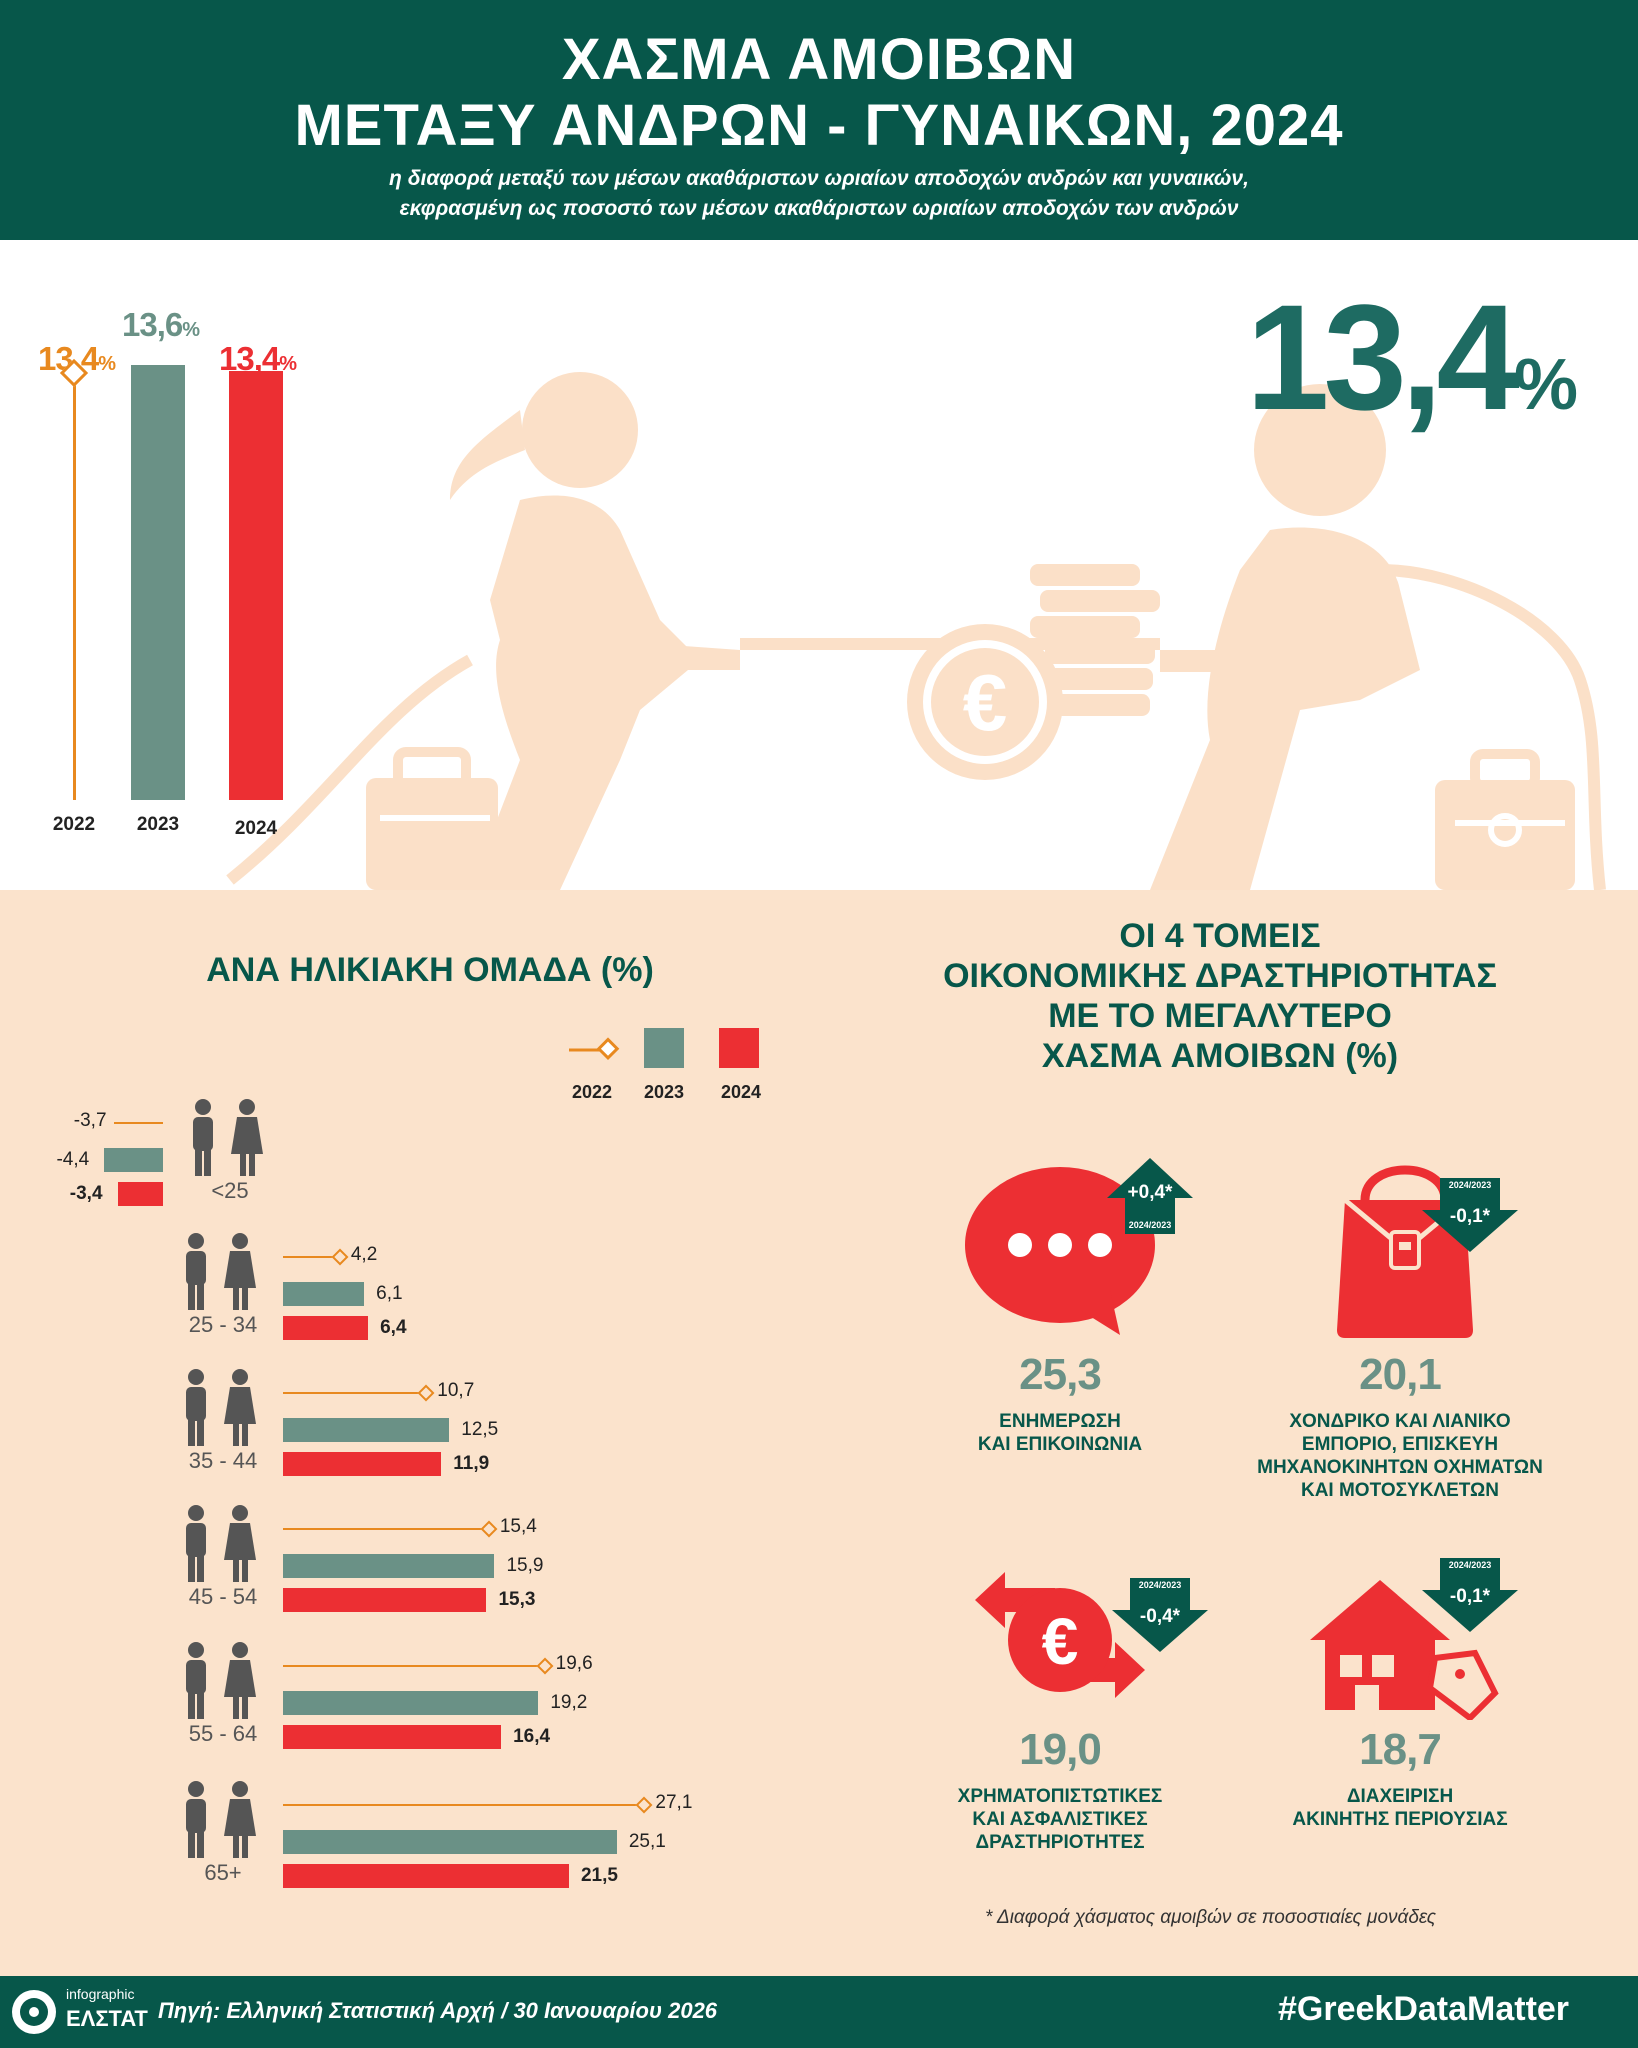 Image resolution: width=1638 pixels, height=2048 pixels. Describe the element at coordinates (532, 1736) in the screenshot. I see `value-label-2024-4: 16,4` at that location.